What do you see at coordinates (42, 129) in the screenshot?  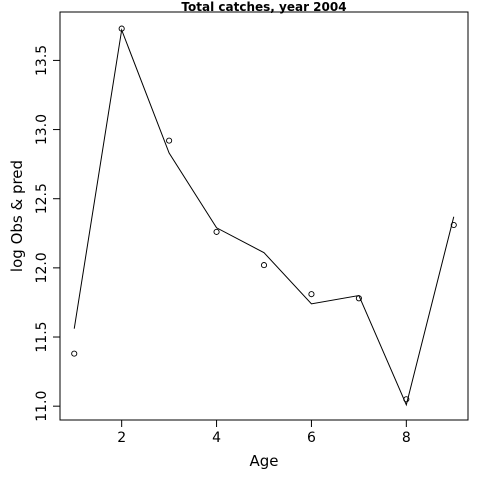 I see `y-tick-label: 13.0` at bounding box center [42, 129].